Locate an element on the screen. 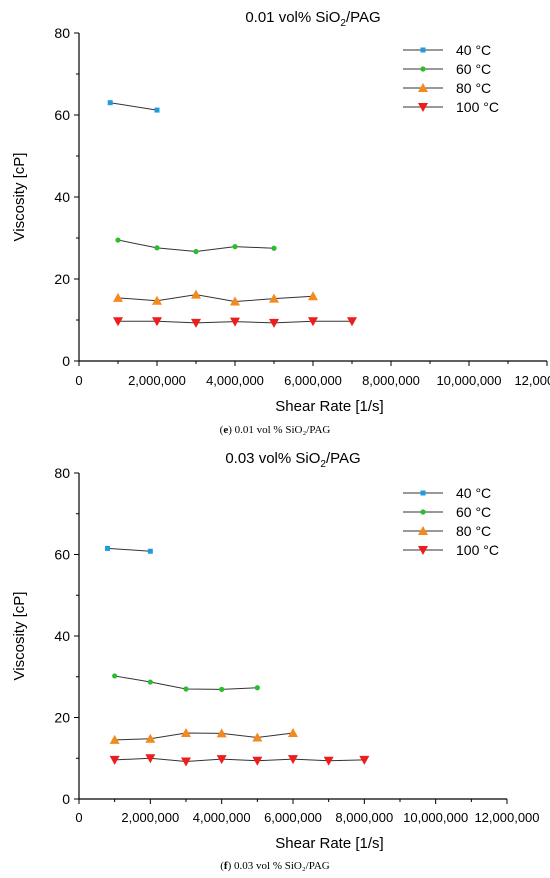 The width and height of the screenshot is (550, 878). x-tick-label: 4,000,000 is located at coordinates (235, 380).